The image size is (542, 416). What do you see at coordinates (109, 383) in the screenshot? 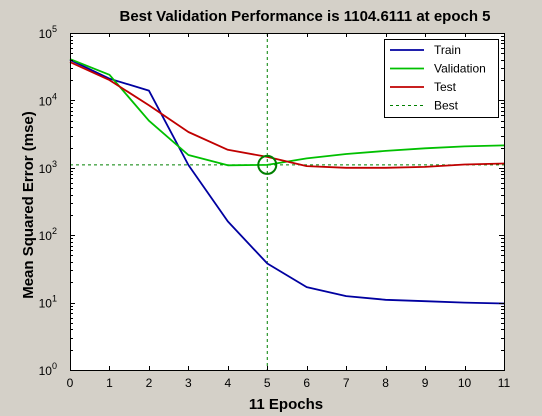
I see `x-tick-label: 1` at bounding box center [109, 383].